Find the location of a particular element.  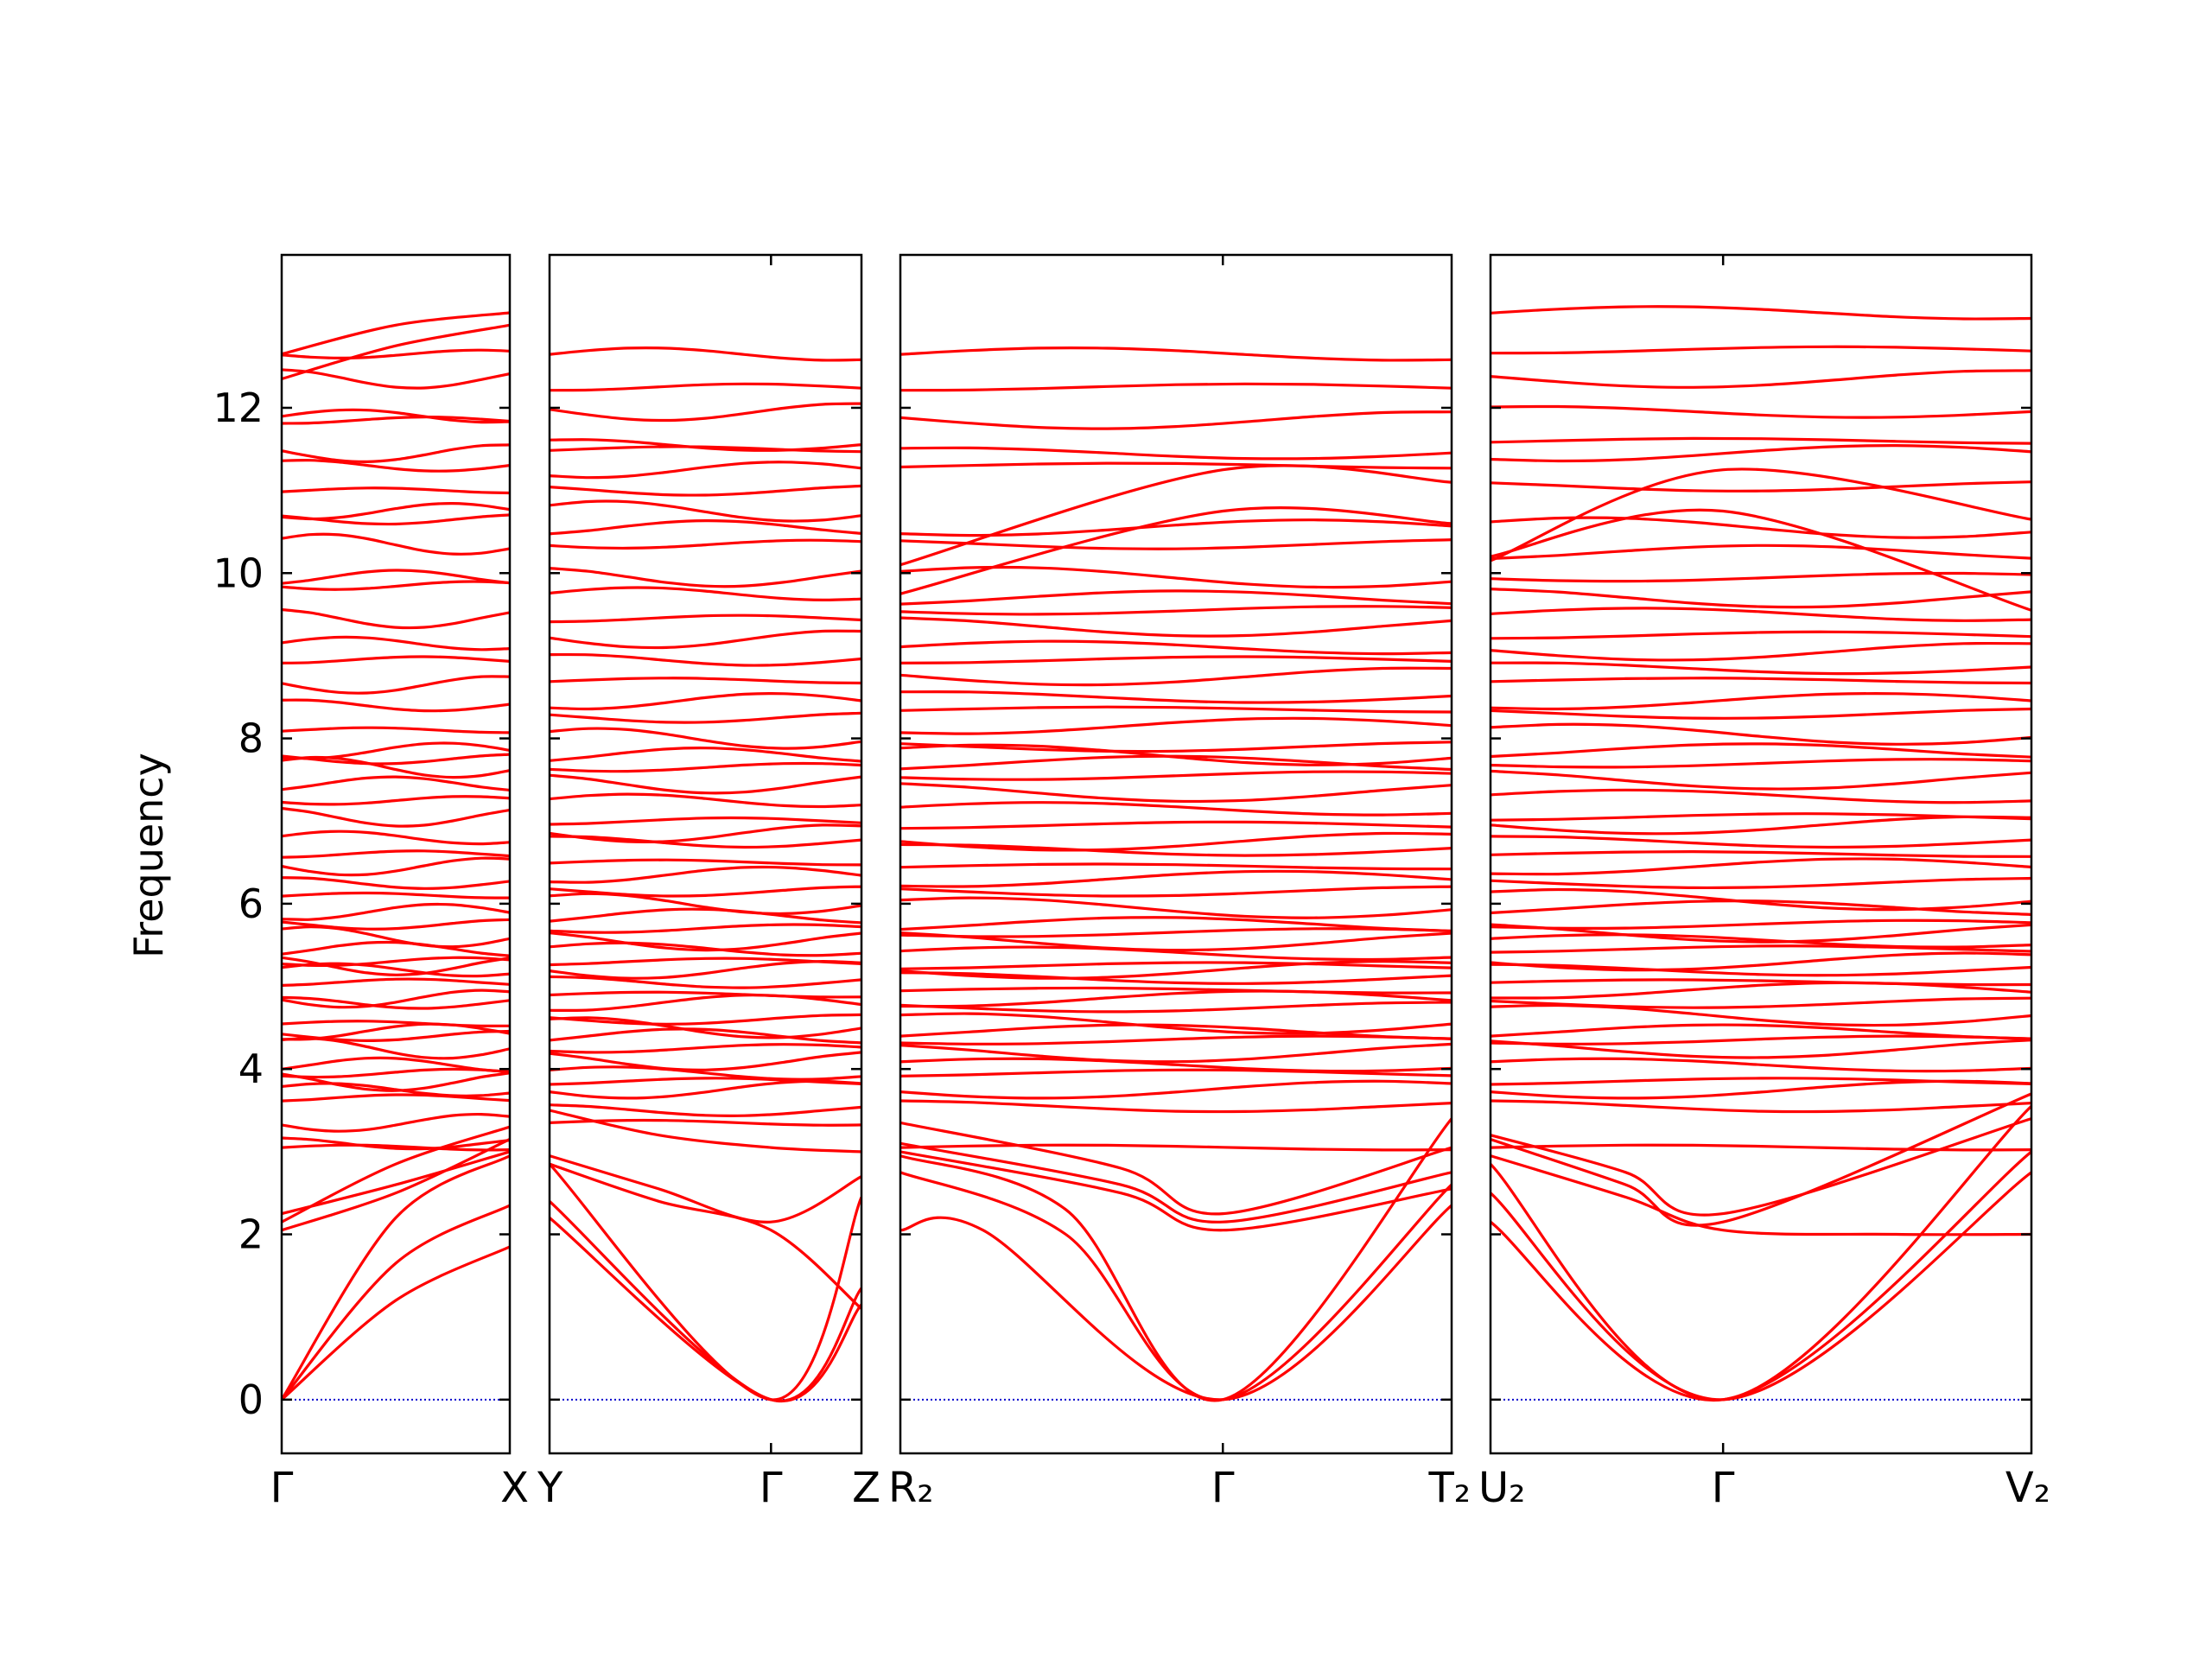

y-axis: 0 2 4 6 8 10 12 is located at coordinates (238, 904).